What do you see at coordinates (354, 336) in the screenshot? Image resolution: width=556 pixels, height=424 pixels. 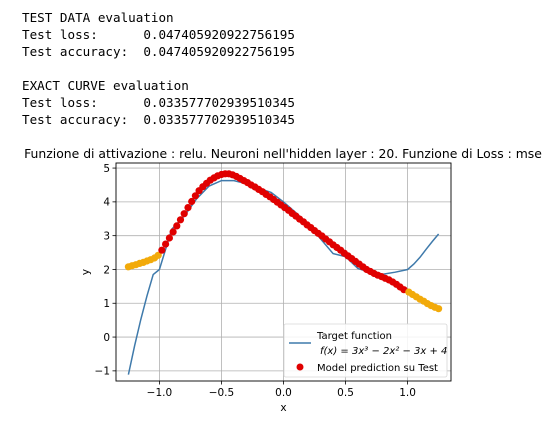 I see `legend-target-label: Target function` at bounding box center [354, 336].